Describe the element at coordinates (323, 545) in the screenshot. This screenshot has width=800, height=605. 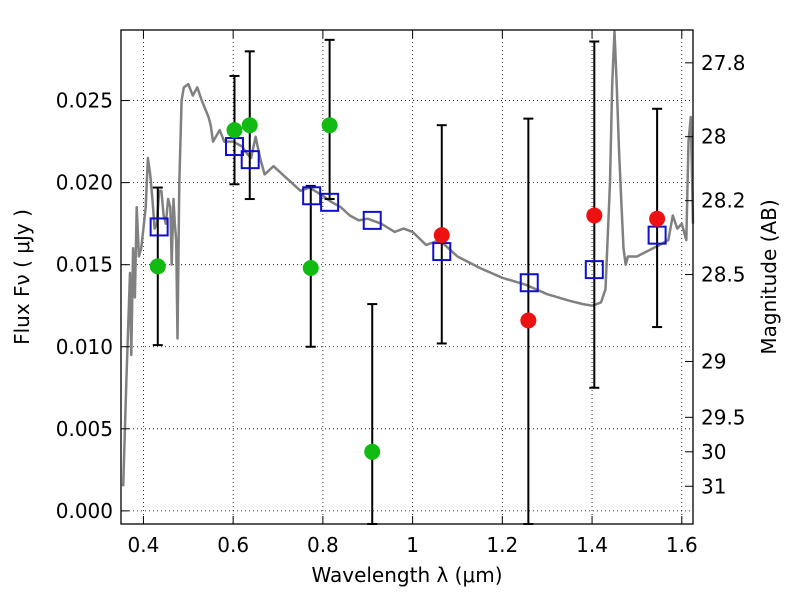
I see `x-tick-label: 0.8` at that location.